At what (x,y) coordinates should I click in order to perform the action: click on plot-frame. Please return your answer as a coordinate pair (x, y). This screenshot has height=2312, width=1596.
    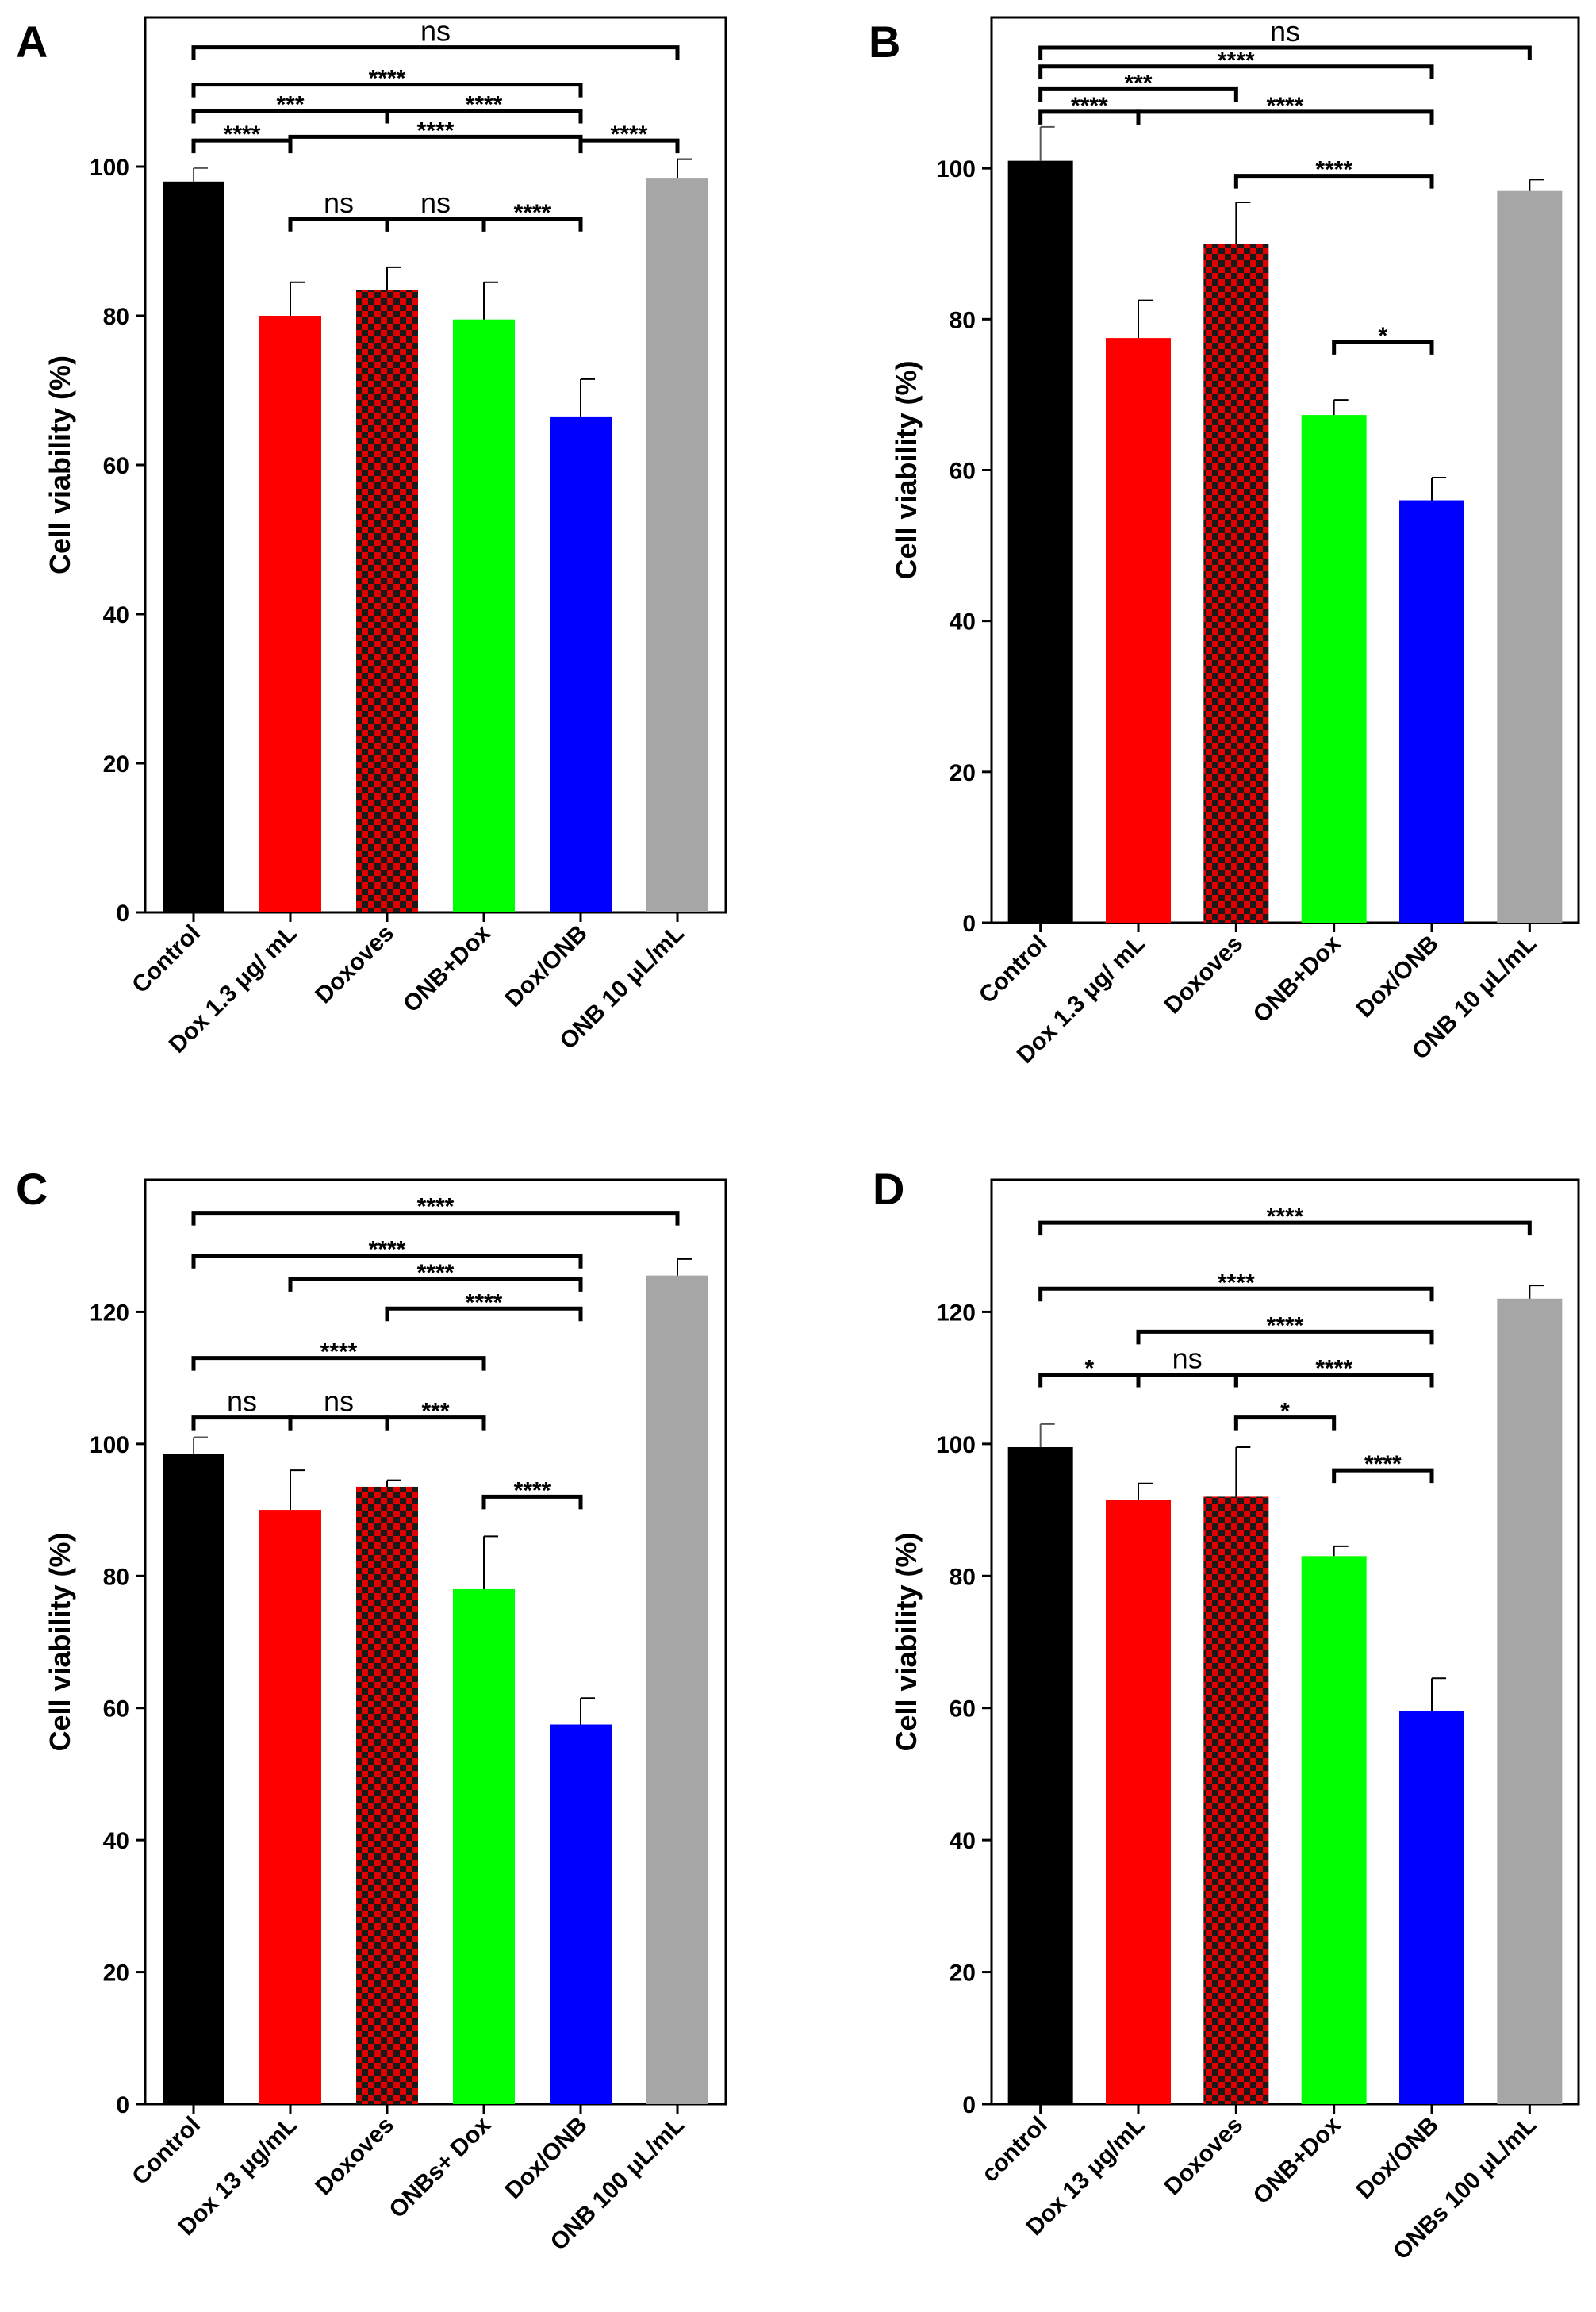
    Looking at the image, I should click on (436, 1642).